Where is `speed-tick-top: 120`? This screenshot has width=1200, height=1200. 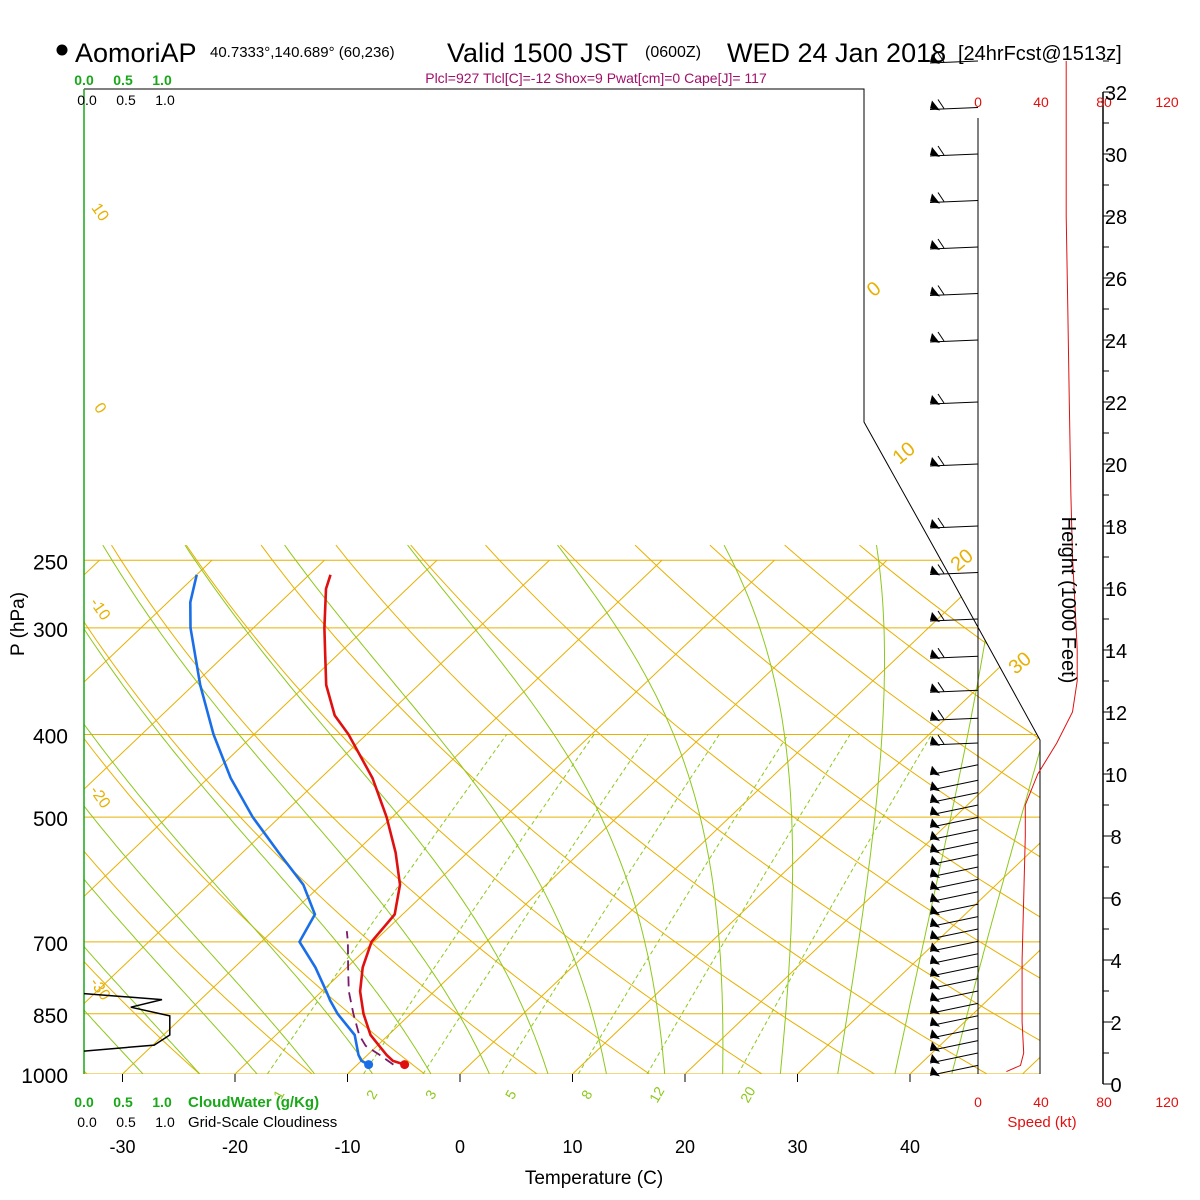
speed-tick-top: 120 is located at coordinates (1167, 102).